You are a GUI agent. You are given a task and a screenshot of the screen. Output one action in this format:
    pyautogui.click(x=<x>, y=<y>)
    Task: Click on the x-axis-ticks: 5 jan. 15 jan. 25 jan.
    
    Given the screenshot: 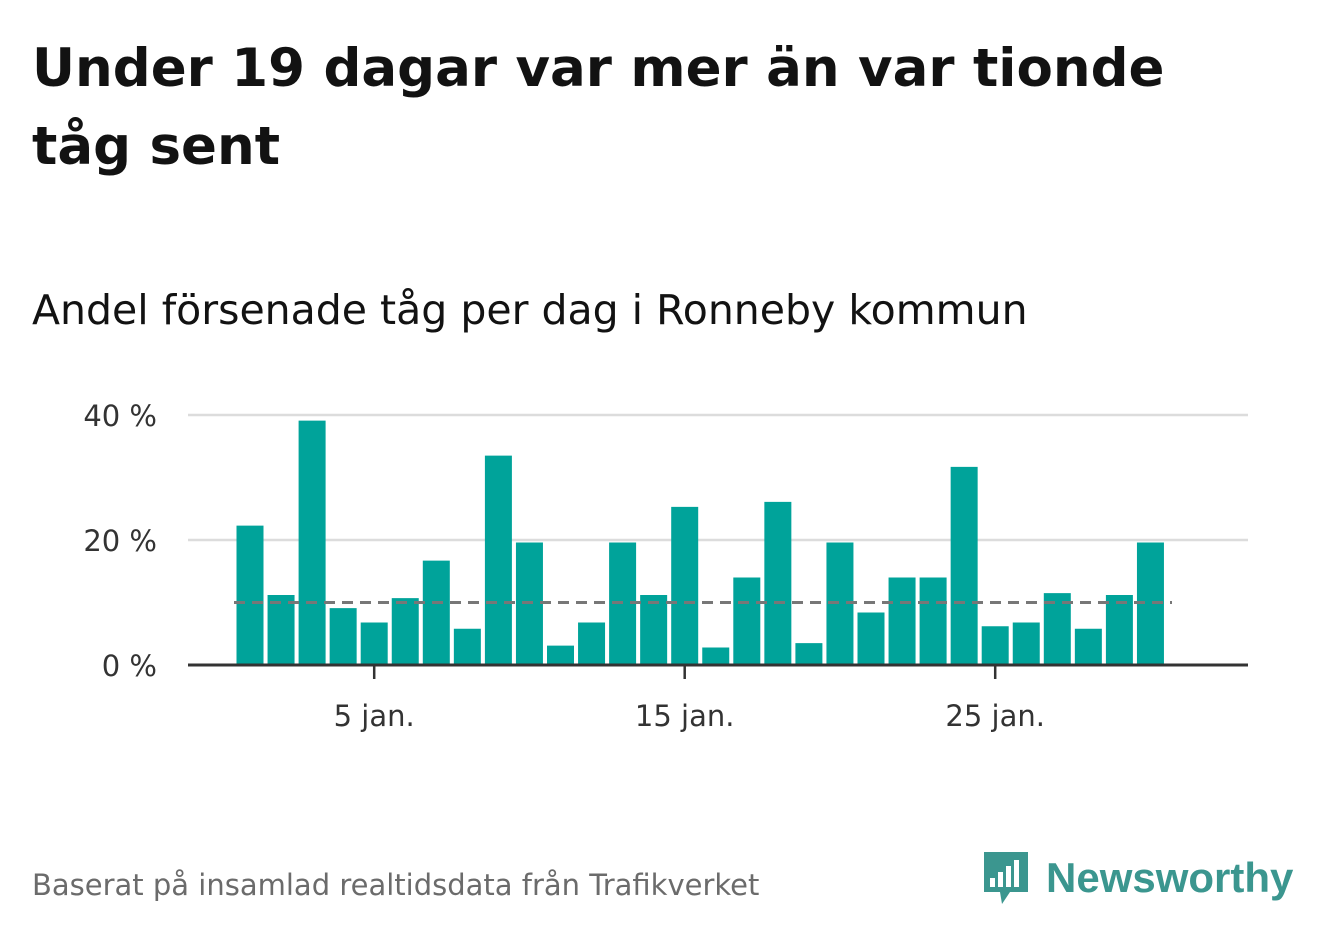 What is the action you would take?
    pyautogui.click(x=689, y=699)
    